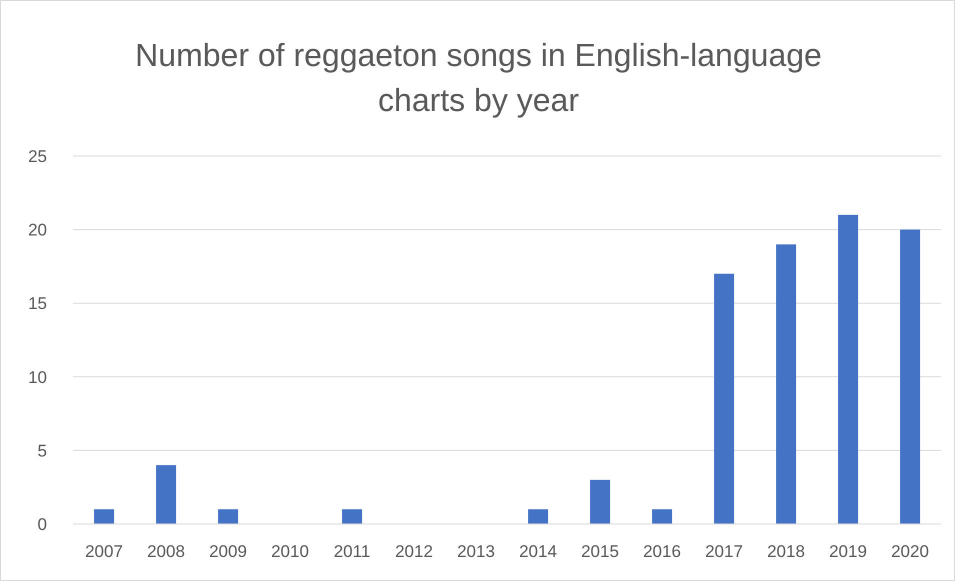 The width and height of the screenshot is (955, 581). Describe the element at coordinates (786, 552) in the screenshot. I see `x-tick-label: 2018` at that location.